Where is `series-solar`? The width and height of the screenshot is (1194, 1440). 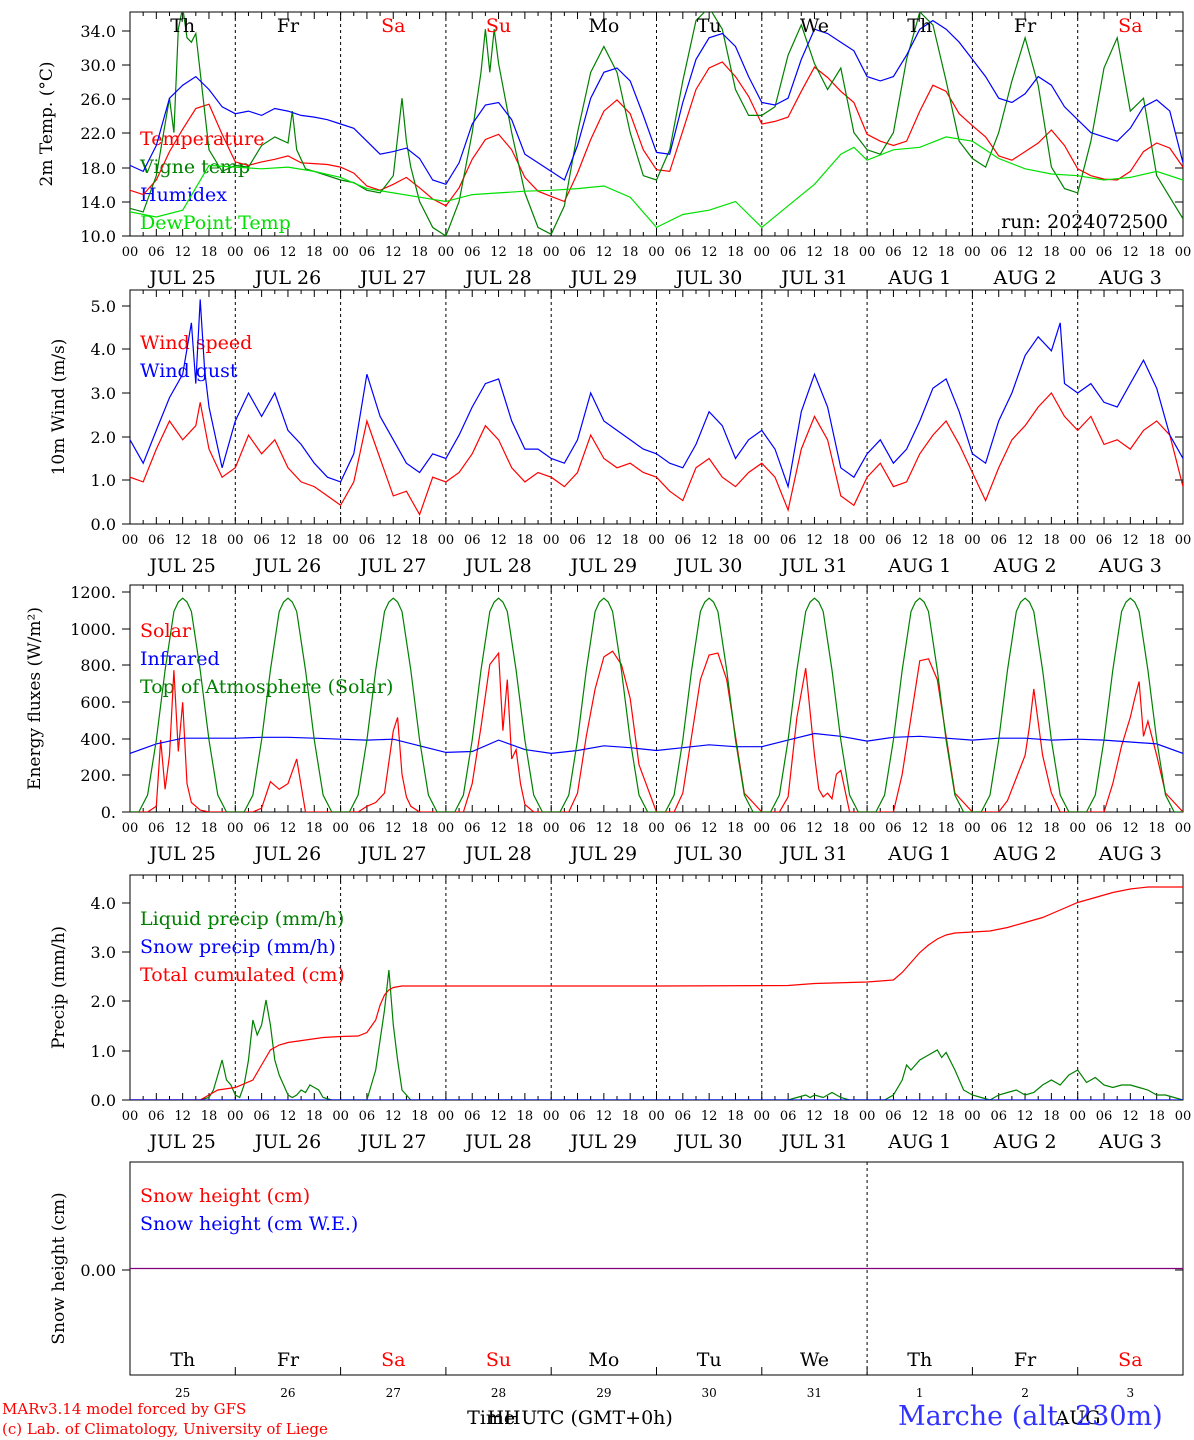 series-solar is located at coordinates (656, 731).